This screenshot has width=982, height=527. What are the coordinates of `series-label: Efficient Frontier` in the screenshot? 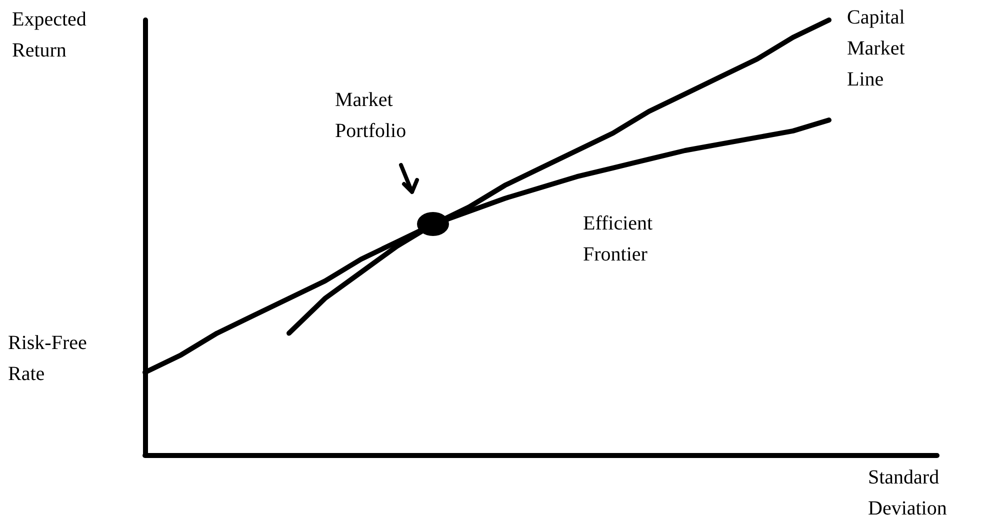 It's located at (620, 239).